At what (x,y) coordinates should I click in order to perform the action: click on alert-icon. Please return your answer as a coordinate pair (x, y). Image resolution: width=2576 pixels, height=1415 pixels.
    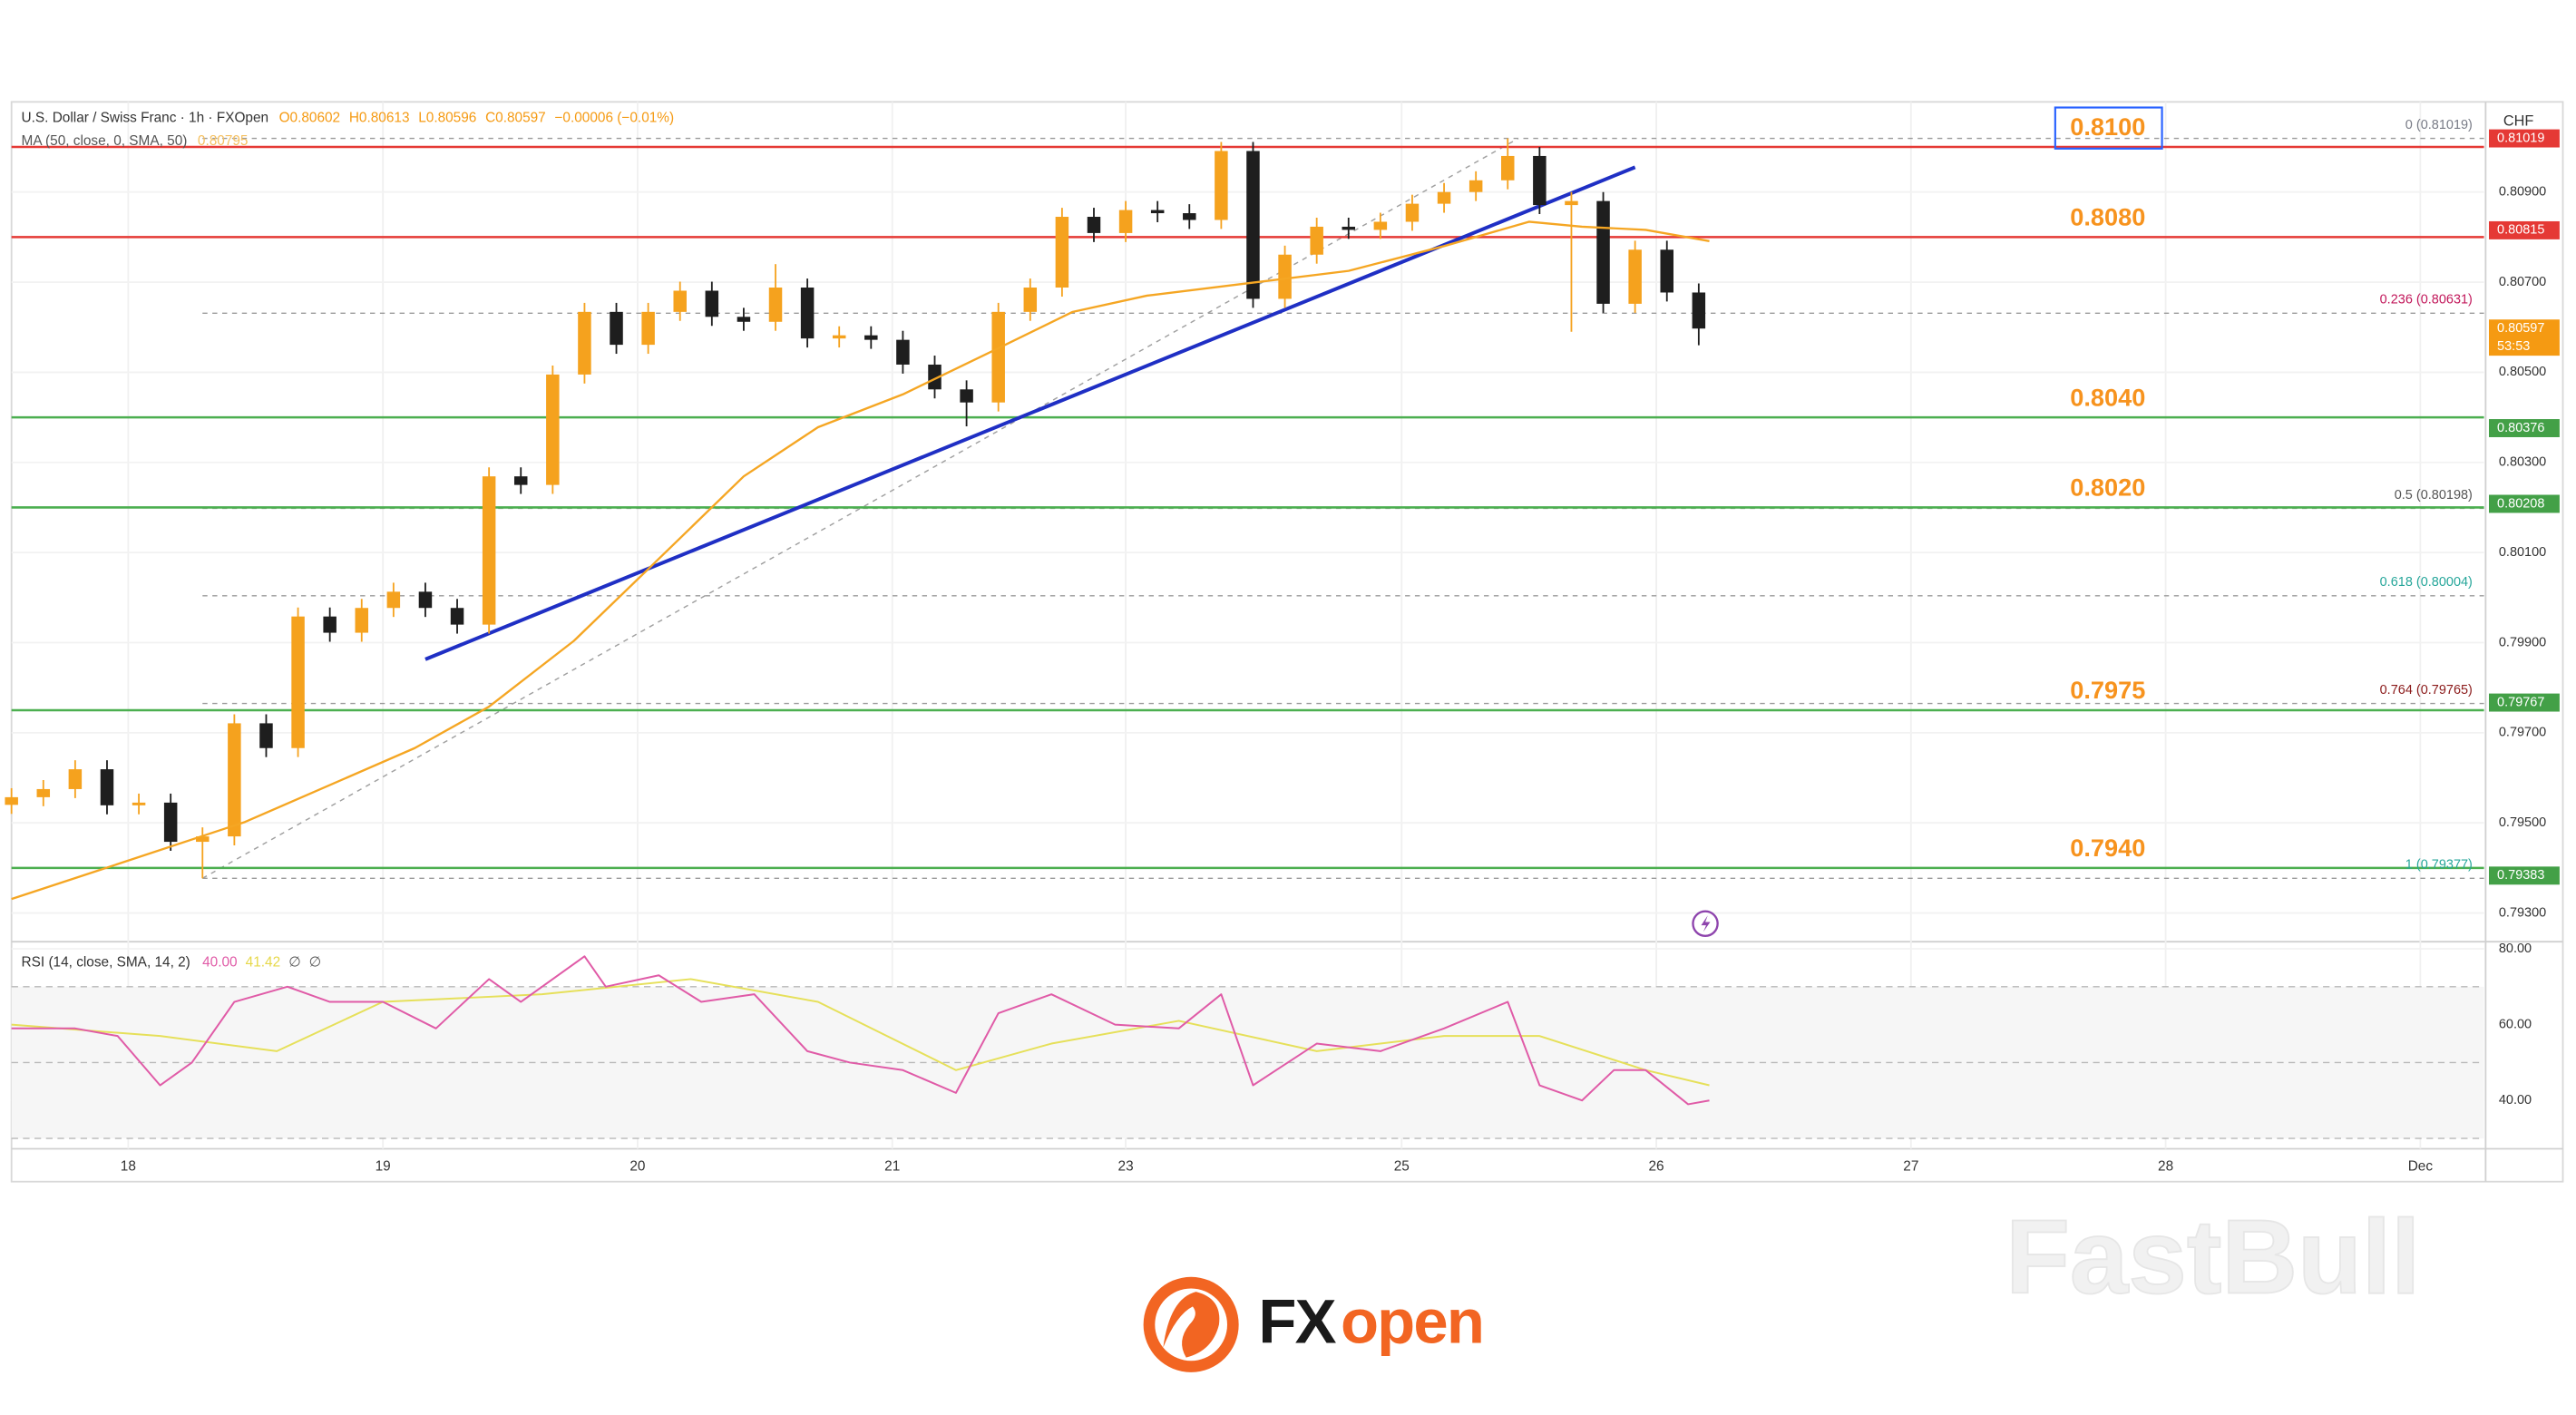
    Looking at the image, I should click on (1705, 924).